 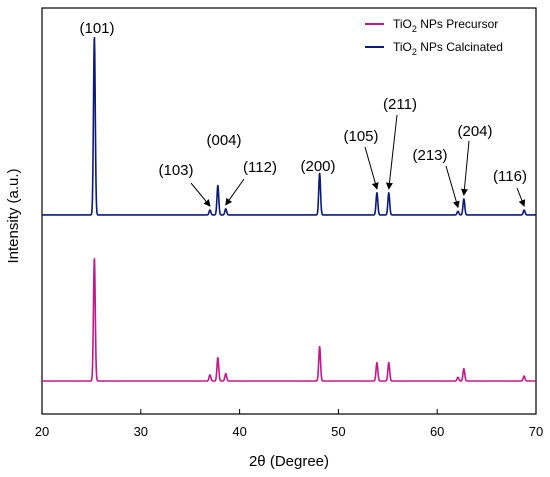 What do you see at coordinates (317, 166) in the screenshot?
I see `peak-label: (200)` at bounding box center [317, 166].